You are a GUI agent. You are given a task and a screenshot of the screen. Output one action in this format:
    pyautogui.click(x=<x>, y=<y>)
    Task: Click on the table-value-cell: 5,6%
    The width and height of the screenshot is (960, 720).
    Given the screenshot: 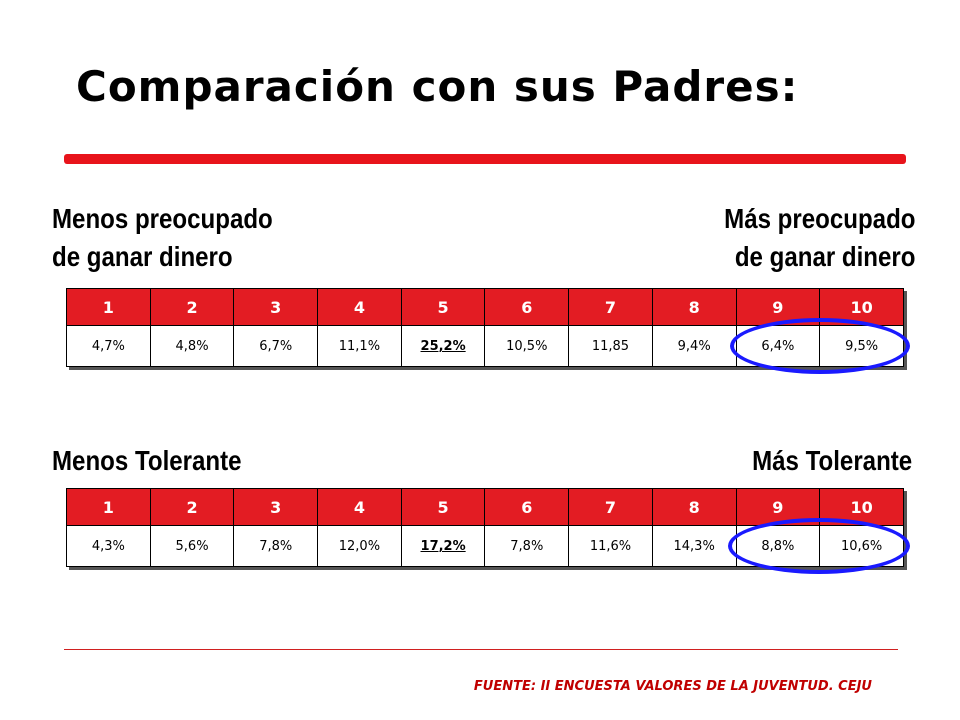 What is the action you would take?
    pyautogui.click(x=192, y=546)
    